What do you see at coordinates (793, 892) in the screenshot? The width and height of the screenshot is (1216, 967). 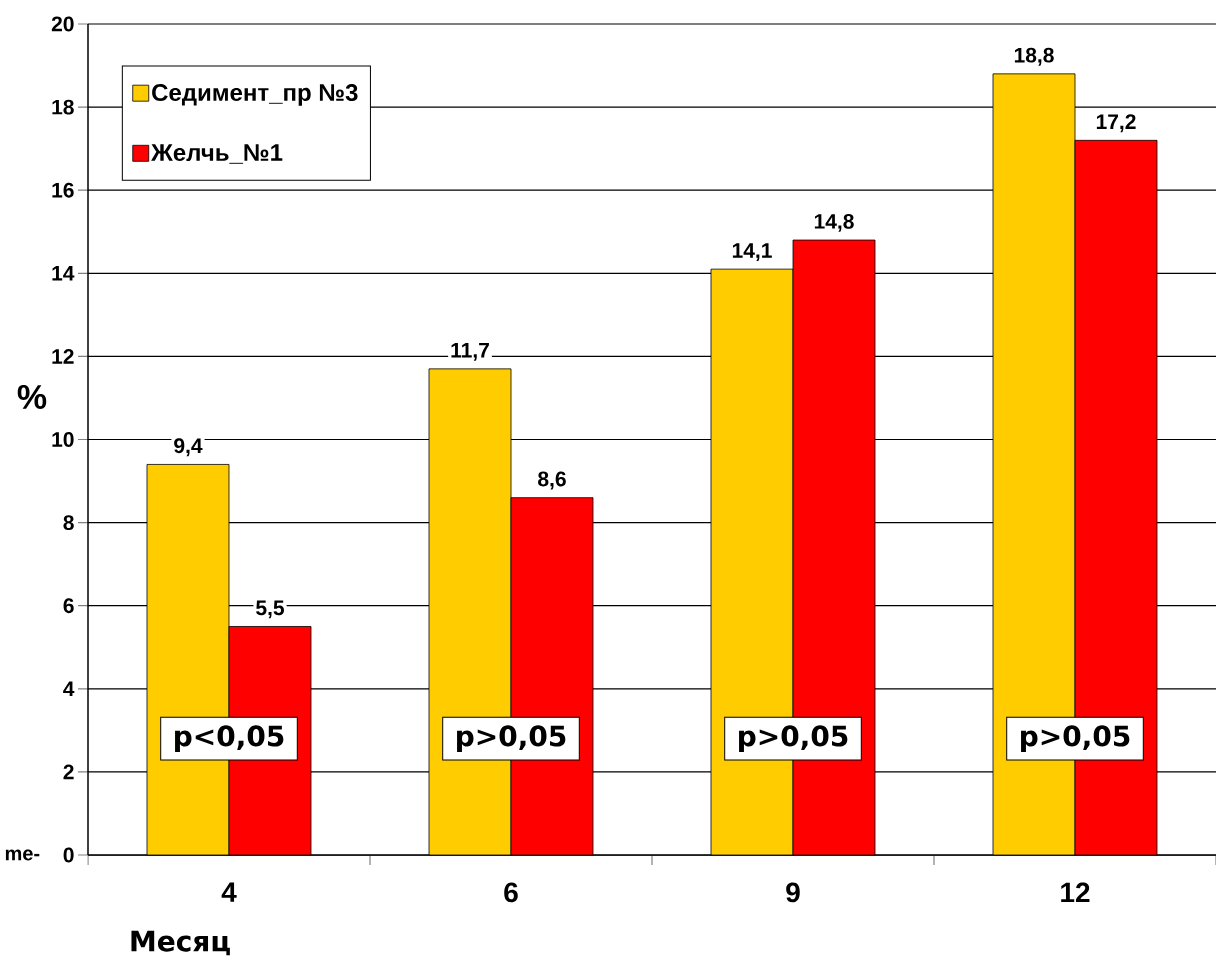 I see `x-tick-label: 9` at bounding box center [793, 892].